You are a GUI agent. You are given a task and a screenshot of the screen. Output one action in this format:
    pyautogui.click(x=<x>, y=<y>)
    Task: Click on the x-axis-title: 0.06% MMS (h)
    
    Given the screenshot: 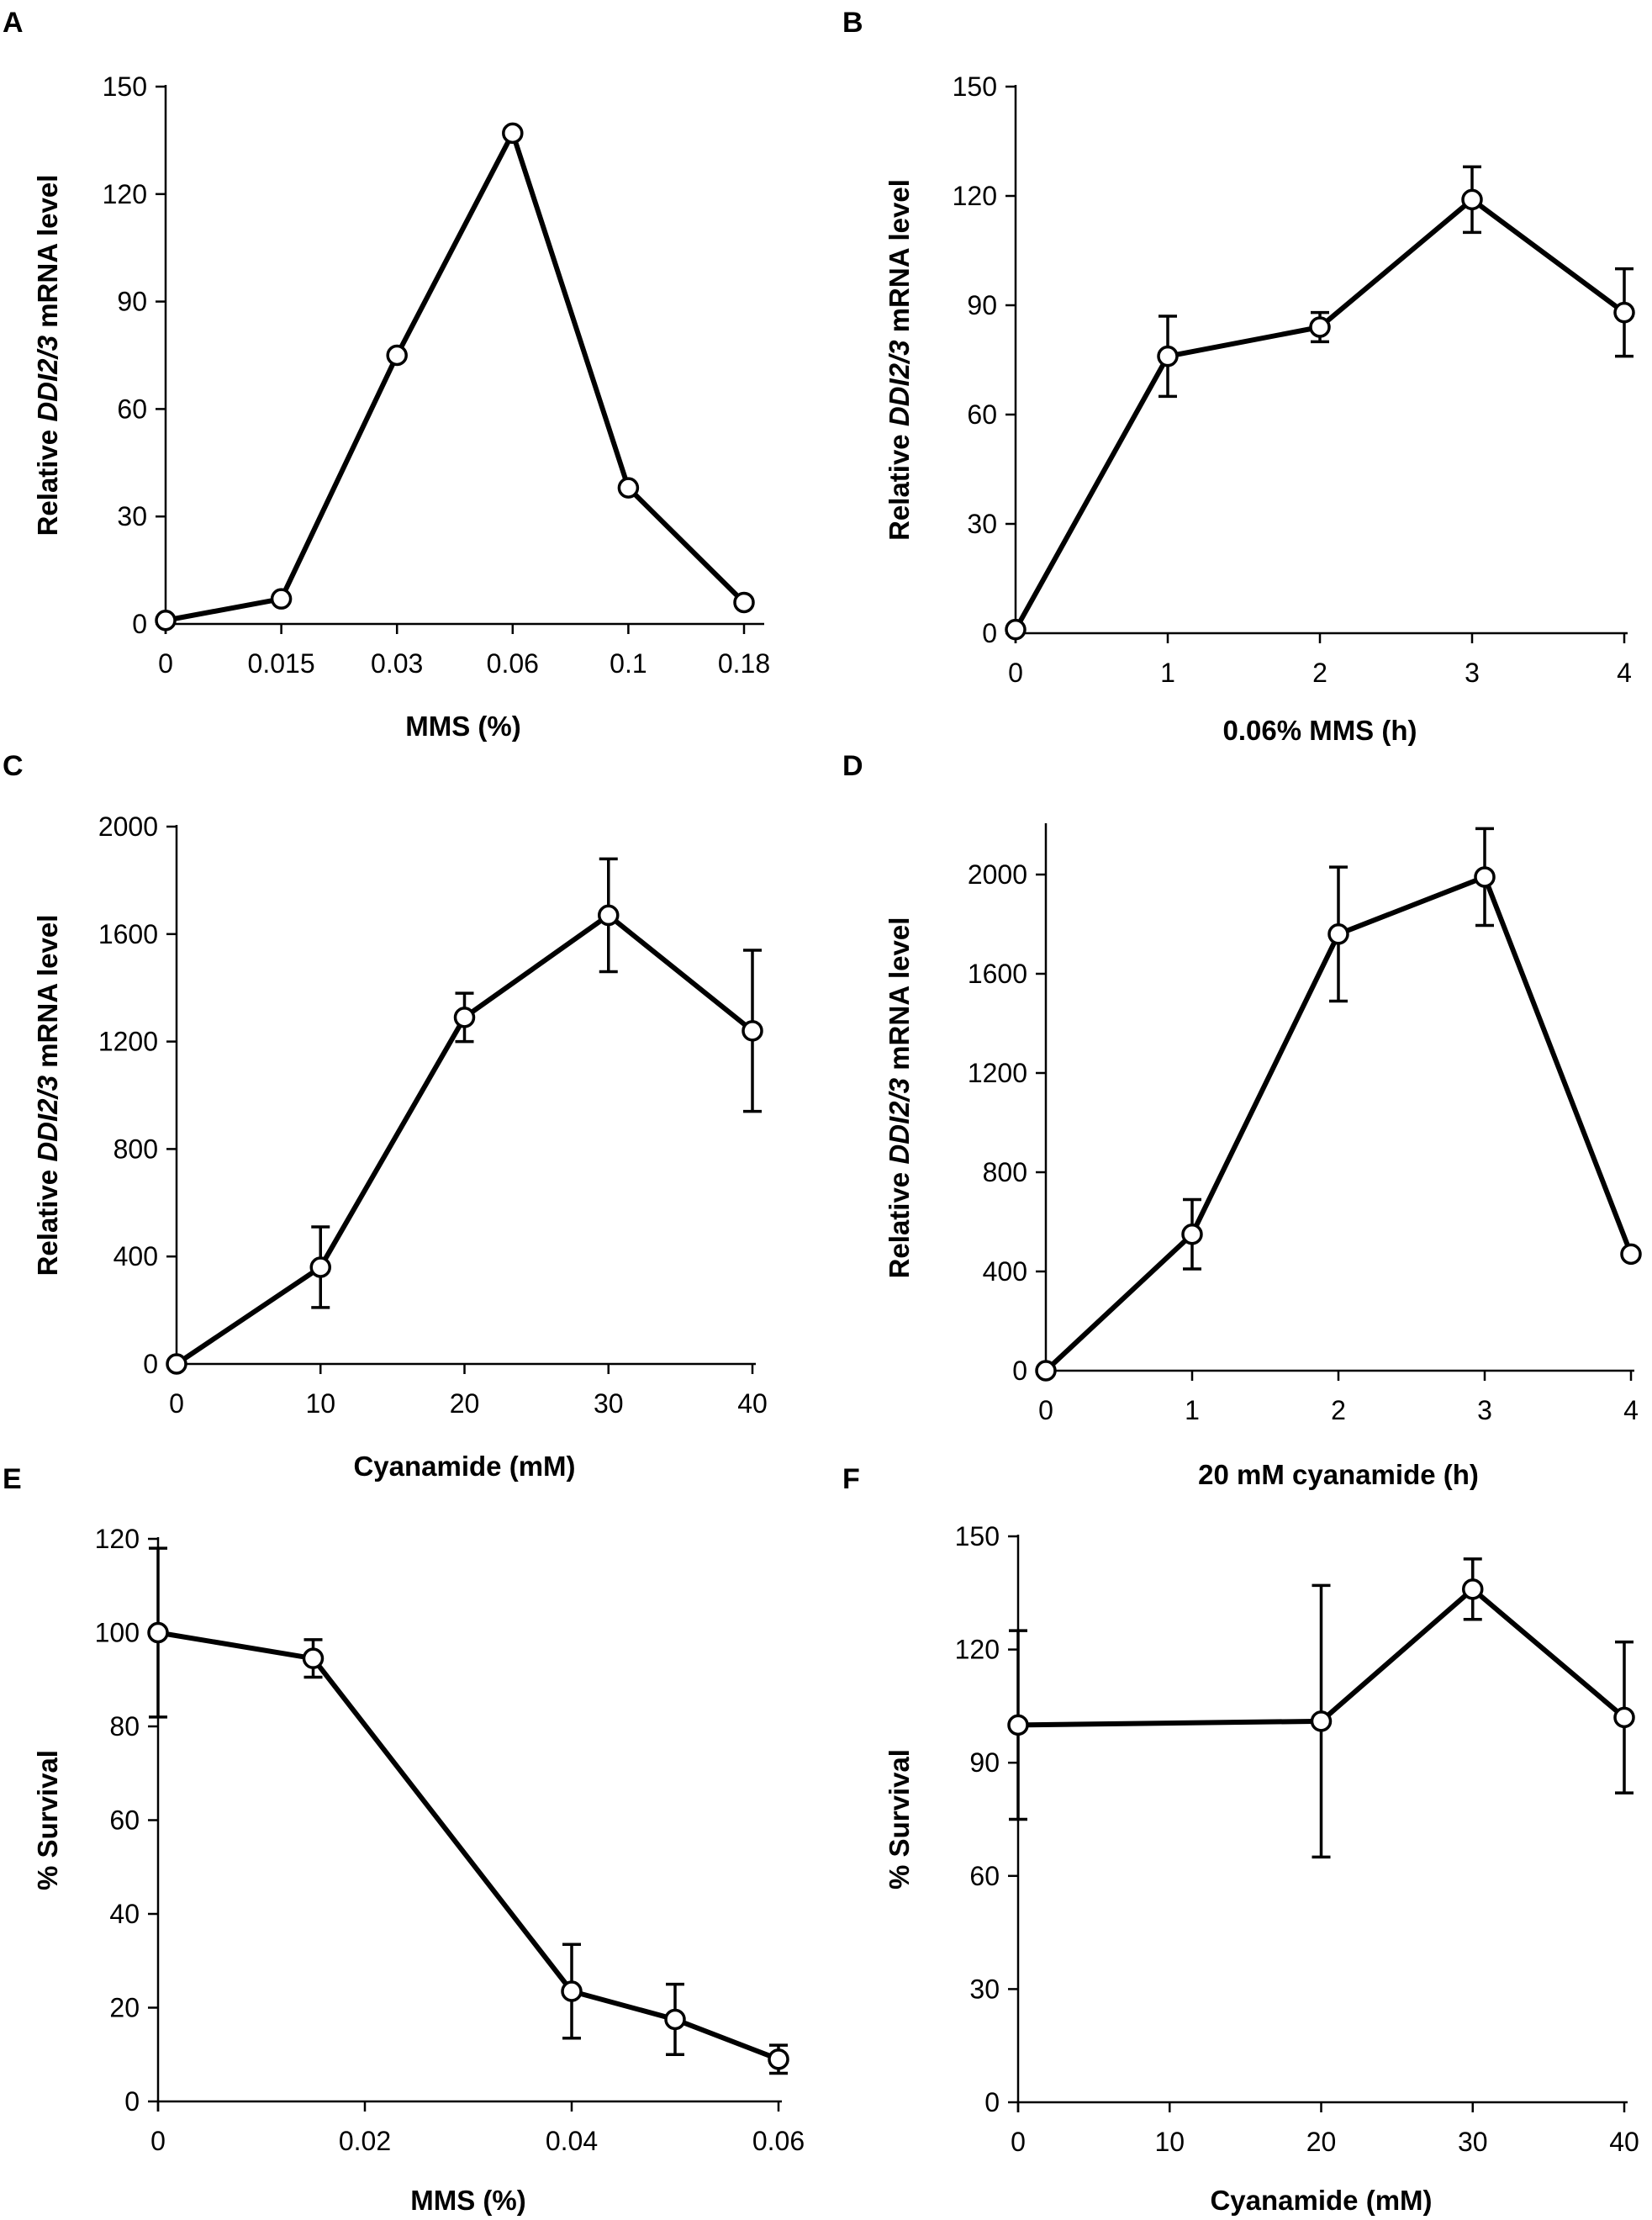 What is the action you would take?
    pyautogui.click(x=1319, y=730)
    